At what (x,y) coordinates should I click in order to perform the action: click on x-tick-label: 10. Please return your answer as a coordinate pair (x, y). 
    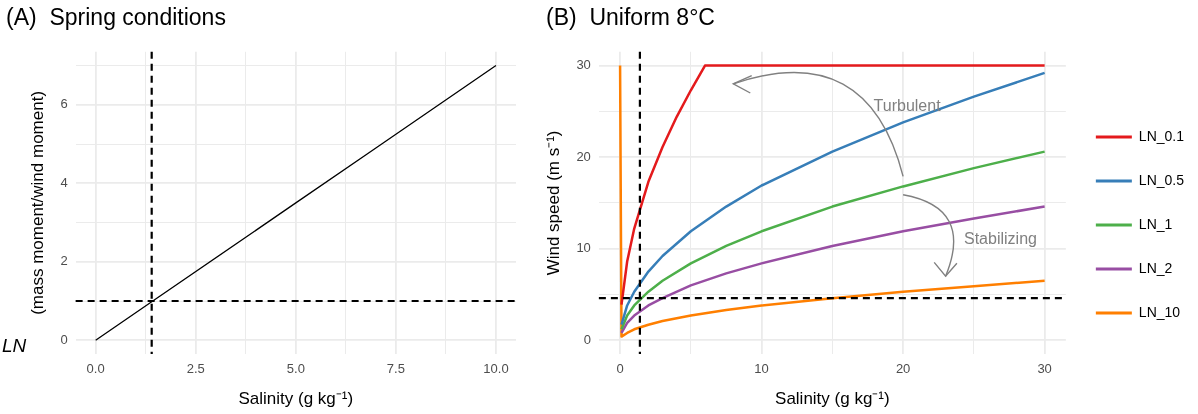
    Looking at the image, I should click on (761, 369).